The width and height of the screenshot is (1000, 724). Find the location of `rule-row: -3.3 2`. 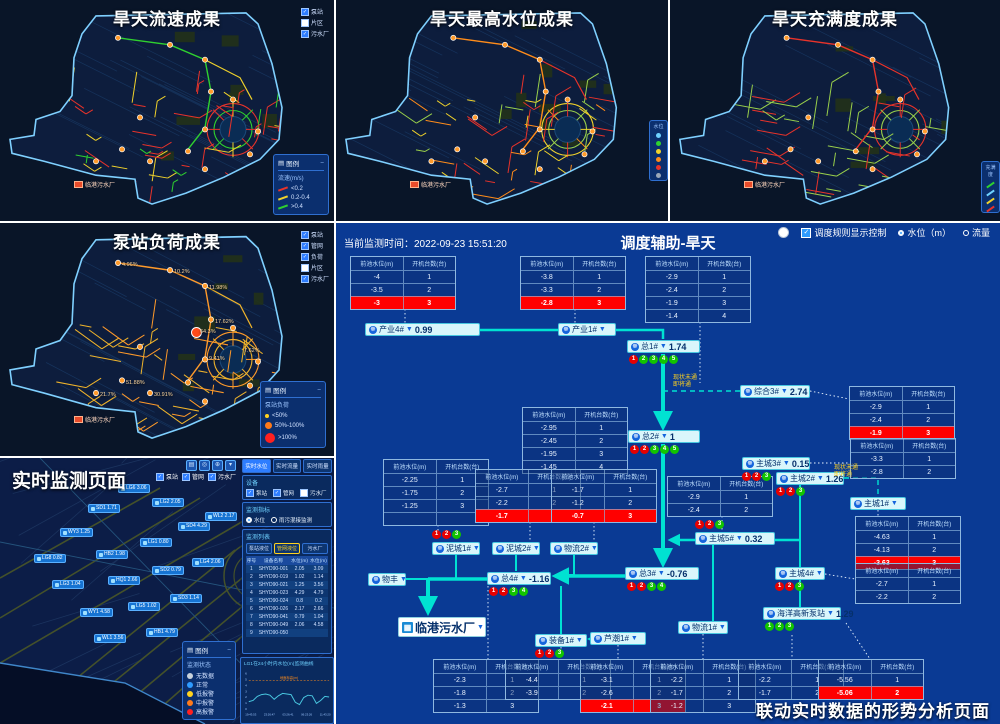

rule-row: -3.3 2 is located at coordinates (573, 289).